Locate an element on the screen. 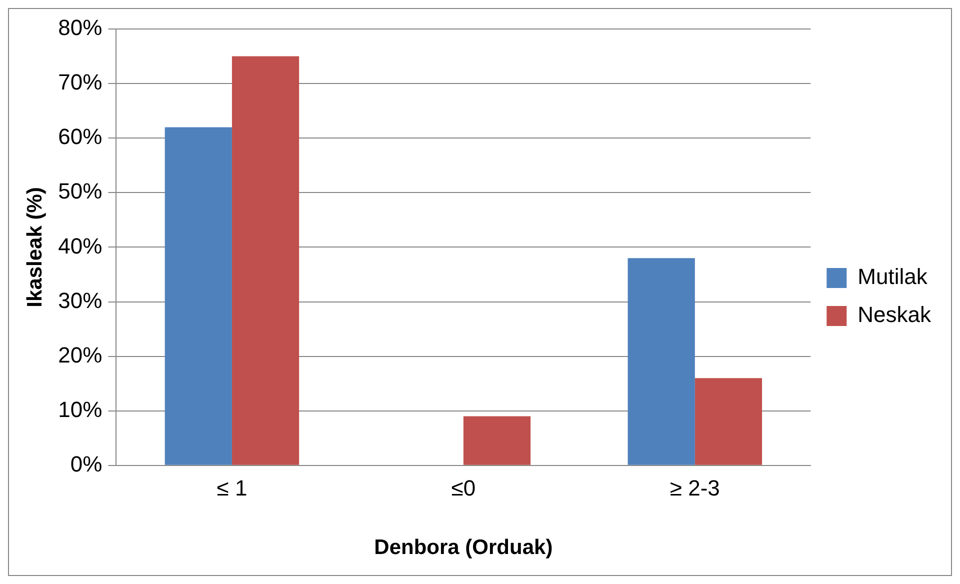  x-tick-label: ≥ 2-3 is located at coordinates (695, 488).